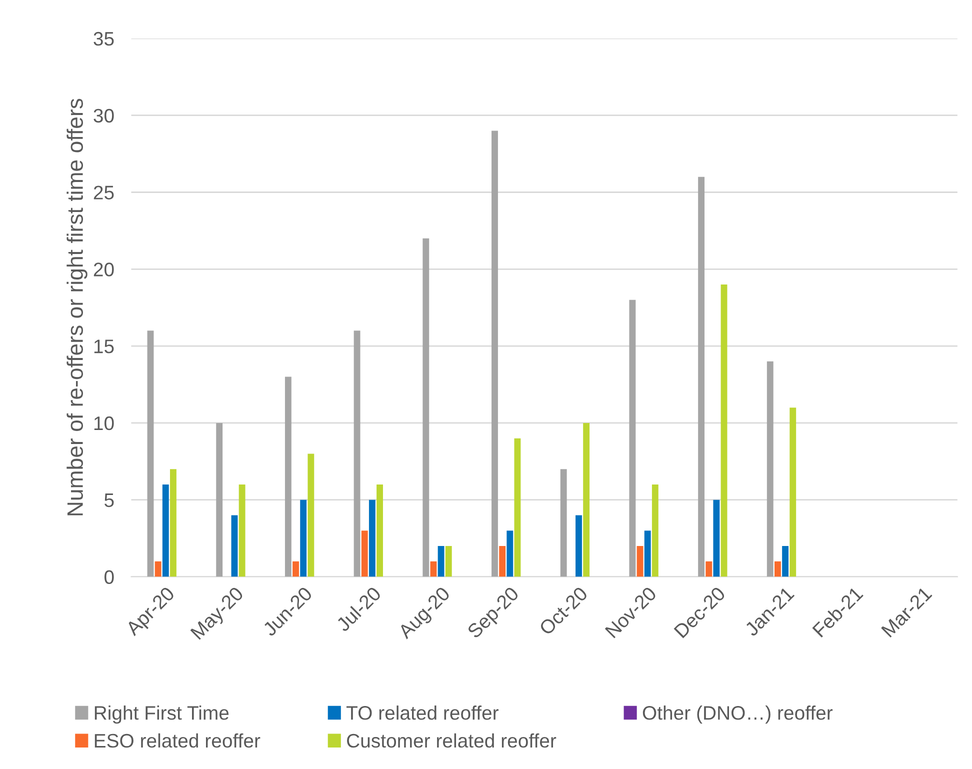 The image size is (972, 769). I want to click on legend-label: TO related reoffer, so click(422, 713).